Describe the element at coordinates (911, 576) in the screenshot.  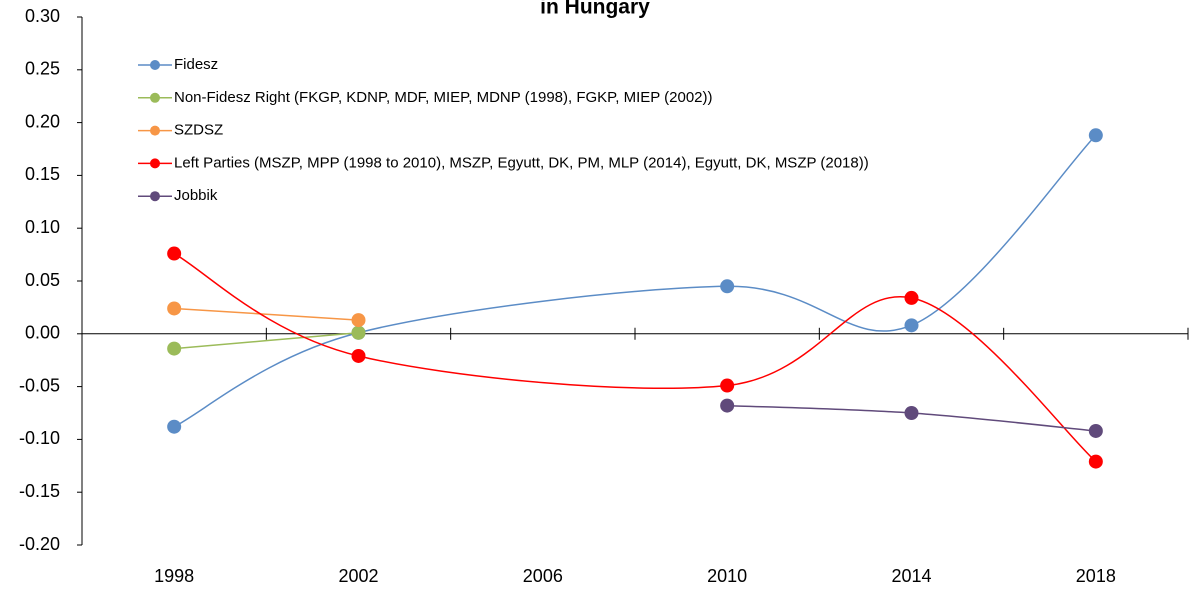
I see `x-tick-label: 2014` at that location.